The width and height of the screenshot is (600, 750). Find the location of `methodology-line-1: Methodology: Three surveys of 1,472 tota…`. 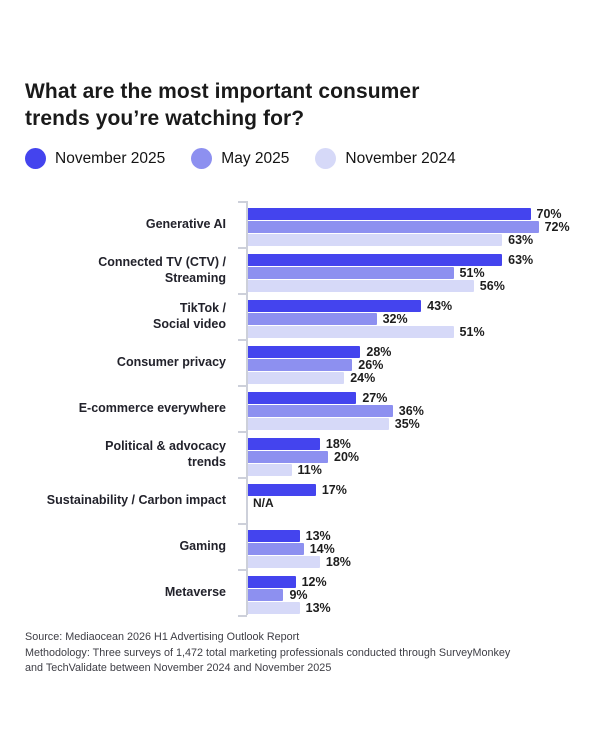

methodology-line-1: Methodology: Three surveys of 1,472 tota… is located at coordinates (268, 652).